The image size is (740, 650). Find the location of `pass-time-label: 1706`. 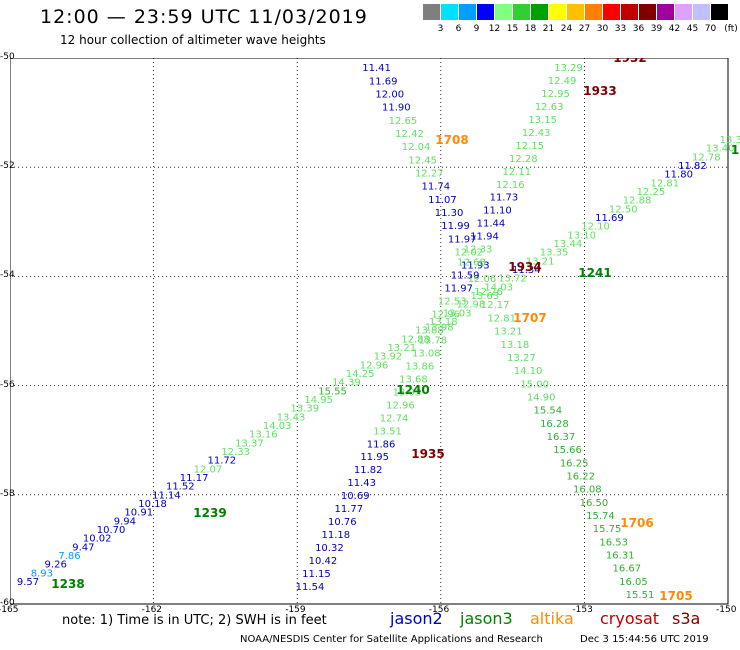

pass-time-label: 1706 is located at coordinates (636, 523).